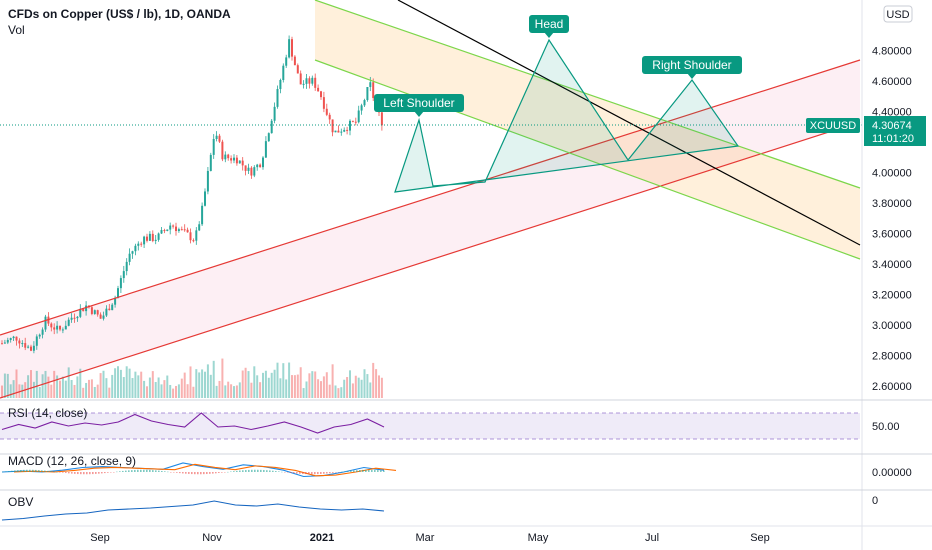  I want to click on rsi-label: RSI (14, close), so click(47, 413).